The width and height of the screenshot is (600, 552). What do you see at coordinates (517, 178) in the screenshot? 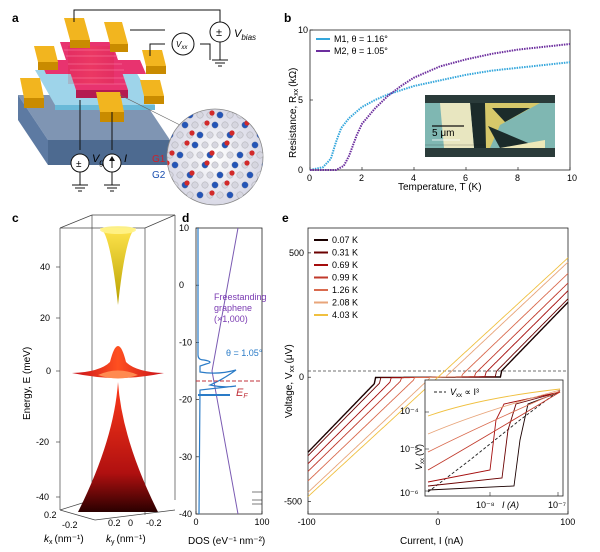
I see `x-tick-label: 8` at bounding box center [517, 178].